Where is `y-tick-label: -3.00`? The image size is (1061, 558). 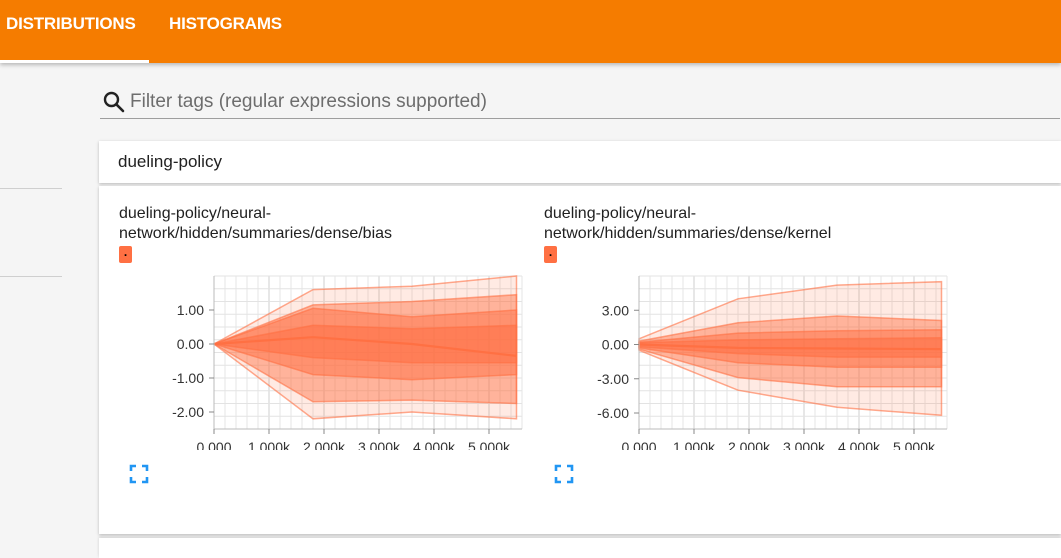
y-tick-label: -3.00 is located at coordinates (613, 379).